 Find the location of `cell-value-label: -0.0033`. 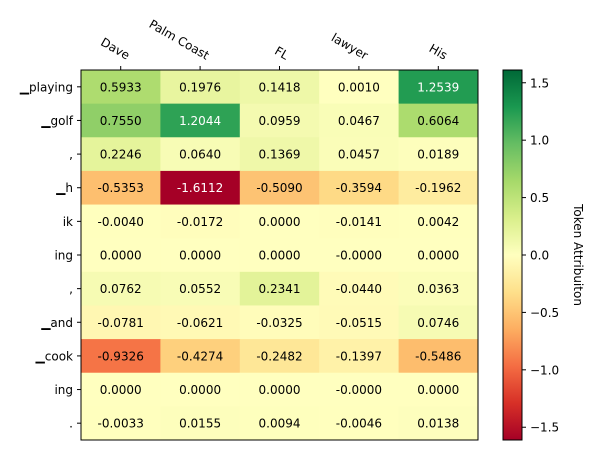

cell-value-label: -0.0033 is located at coordinates (121, 424).